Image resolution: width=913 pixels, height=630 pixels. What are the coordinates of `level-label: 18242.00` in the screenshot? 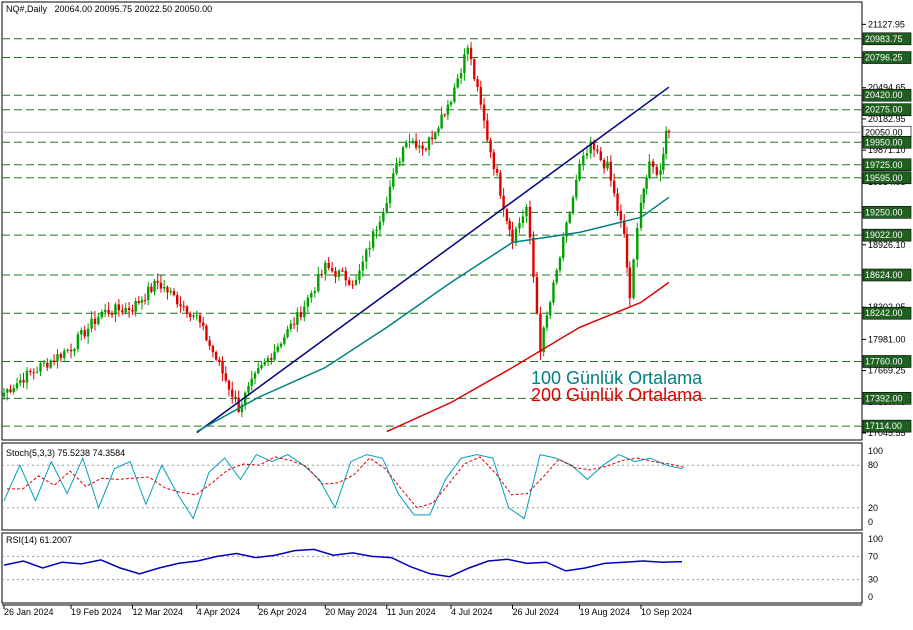 It's located at (884, 313).